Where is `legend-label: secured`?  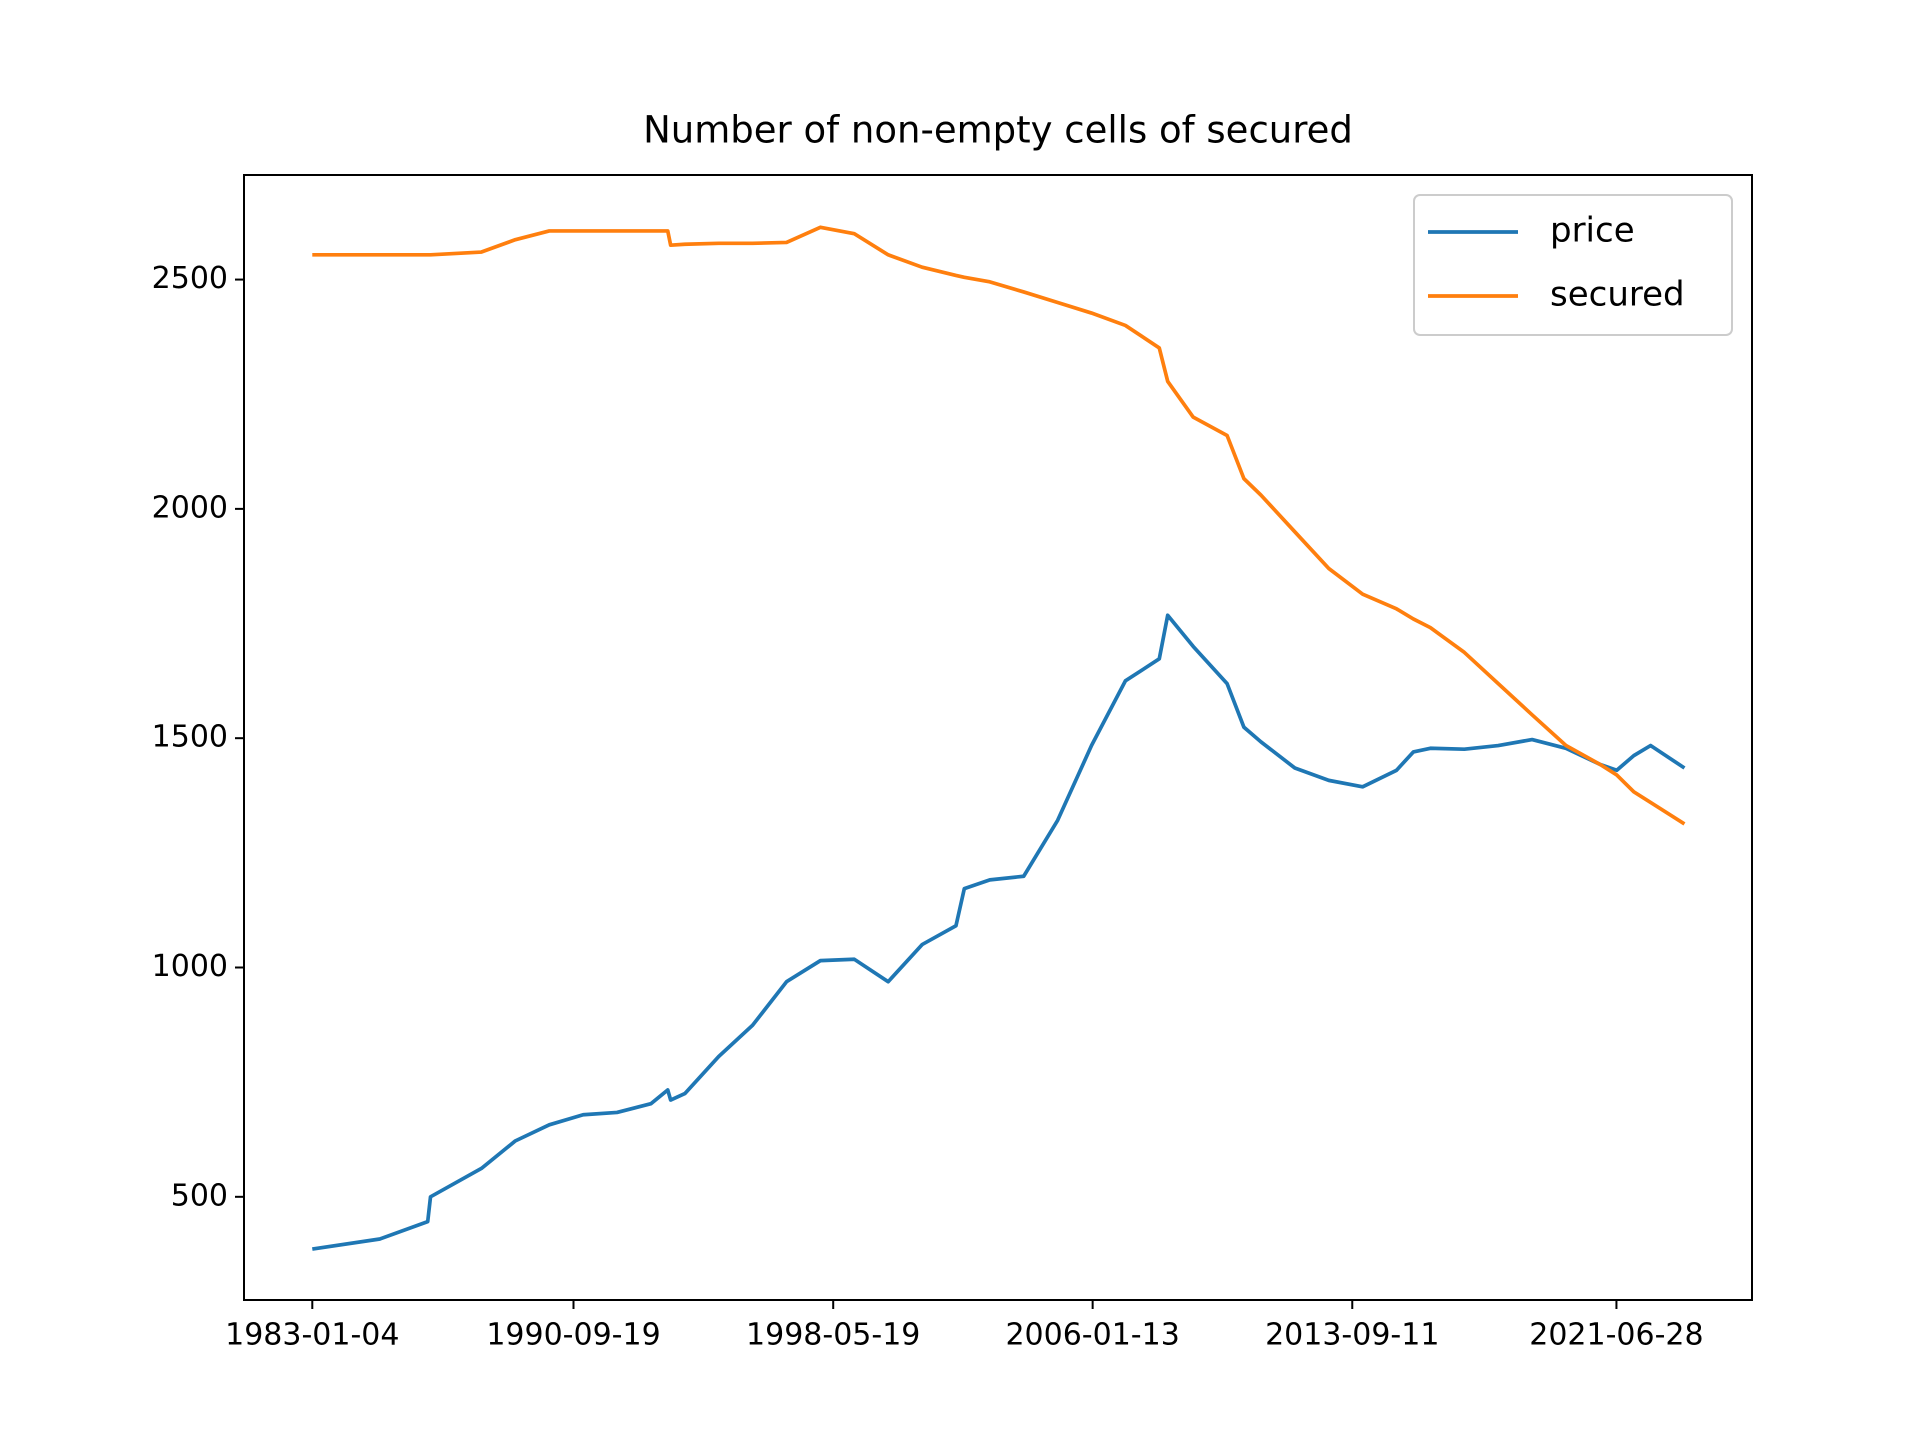 legend-label: secured is located at coordinates (1617, 295).